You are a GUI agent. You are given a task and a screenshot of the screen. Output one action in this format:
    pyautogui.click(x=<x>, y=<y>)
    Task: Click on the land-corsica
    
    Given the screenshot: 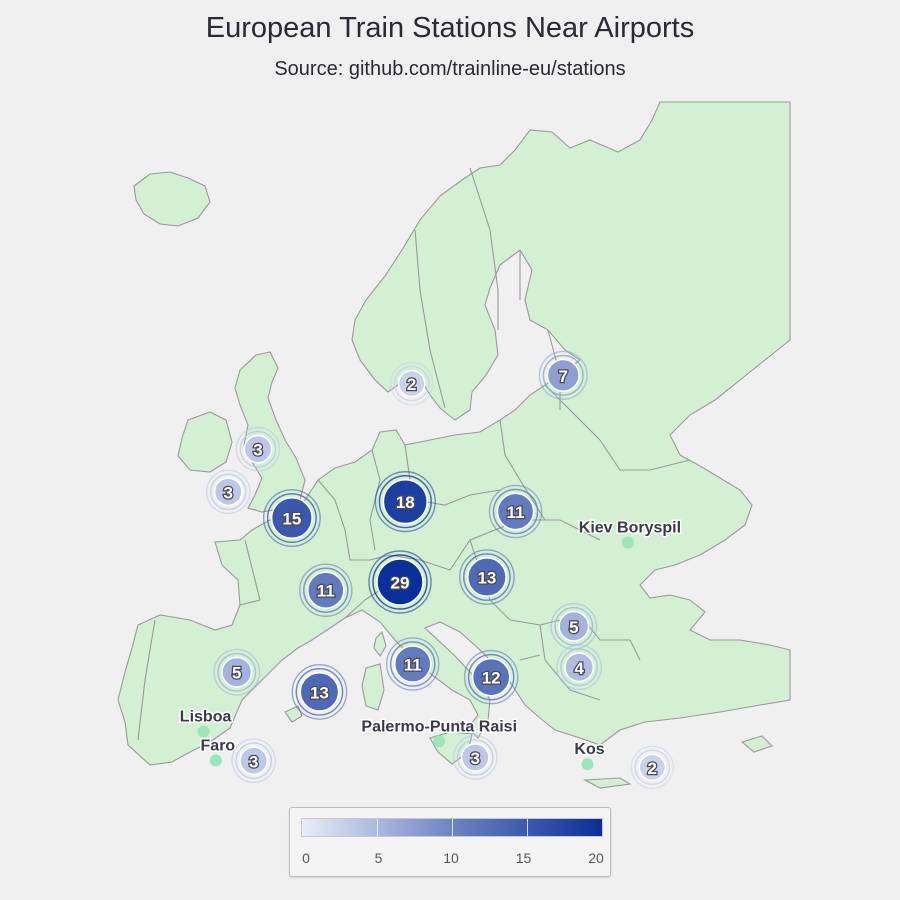 What is the action you would take?
    pyautogui.click(x=380, y=643)
    